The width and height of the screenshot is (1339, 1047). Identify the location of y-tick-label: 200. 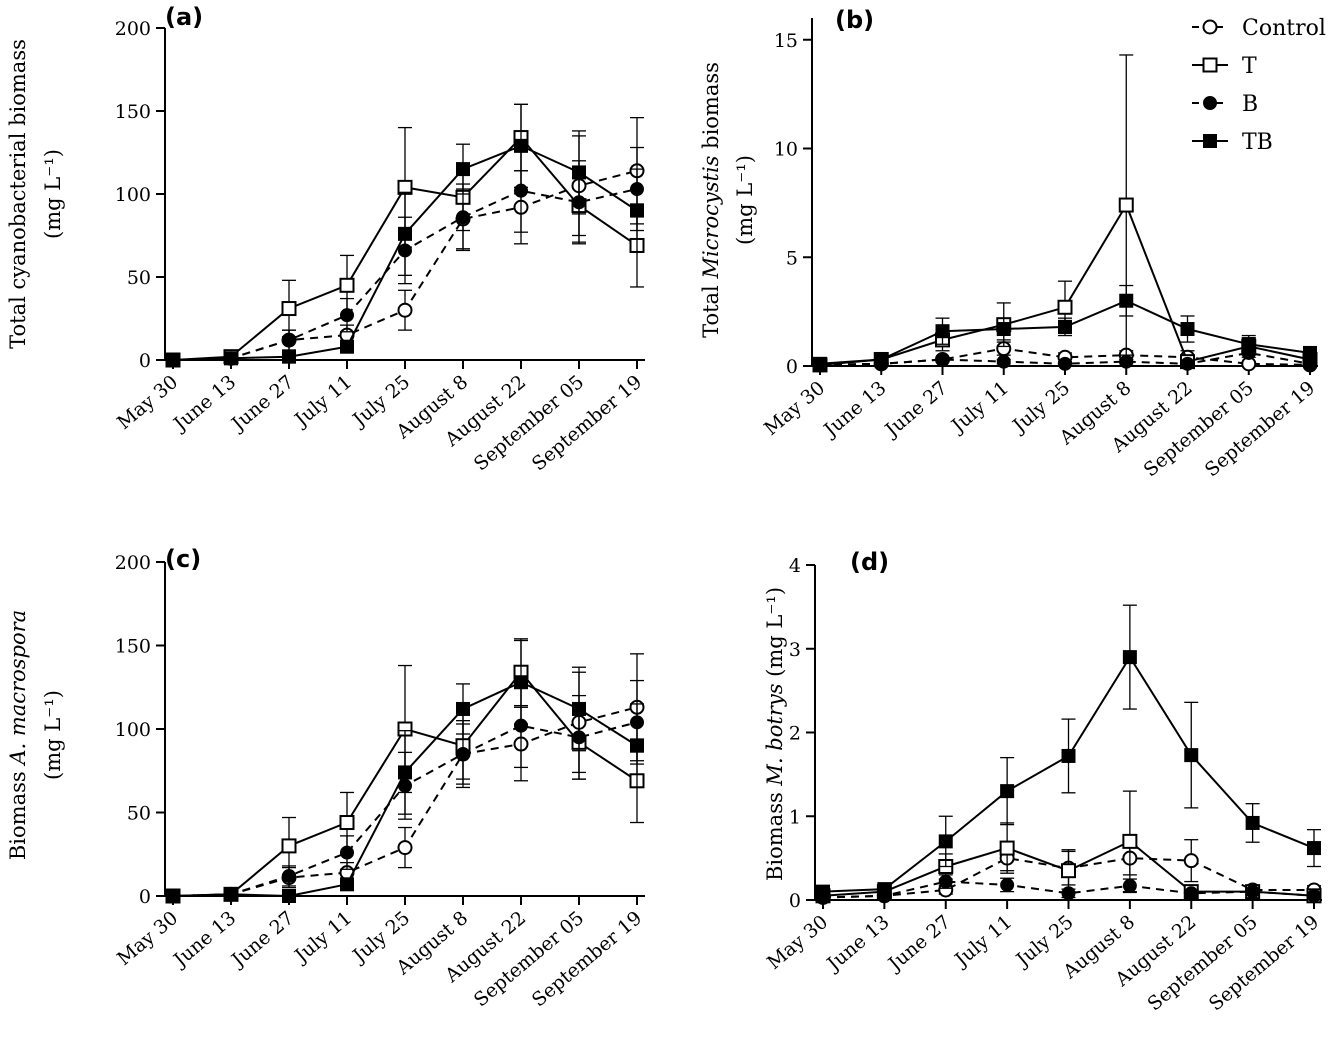
(133, 29).